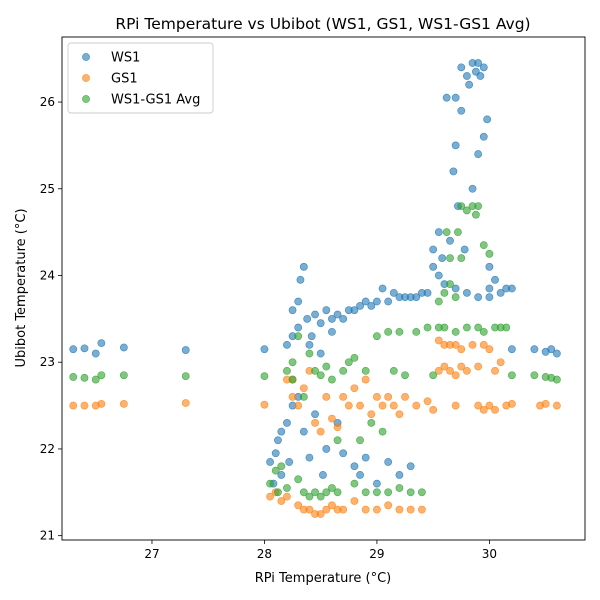 Image resolution: width=600 pixels, height=600 pixels. I want to click on legend: WS1 GS1 WS1-GS1 Avg, so click(140, 78).